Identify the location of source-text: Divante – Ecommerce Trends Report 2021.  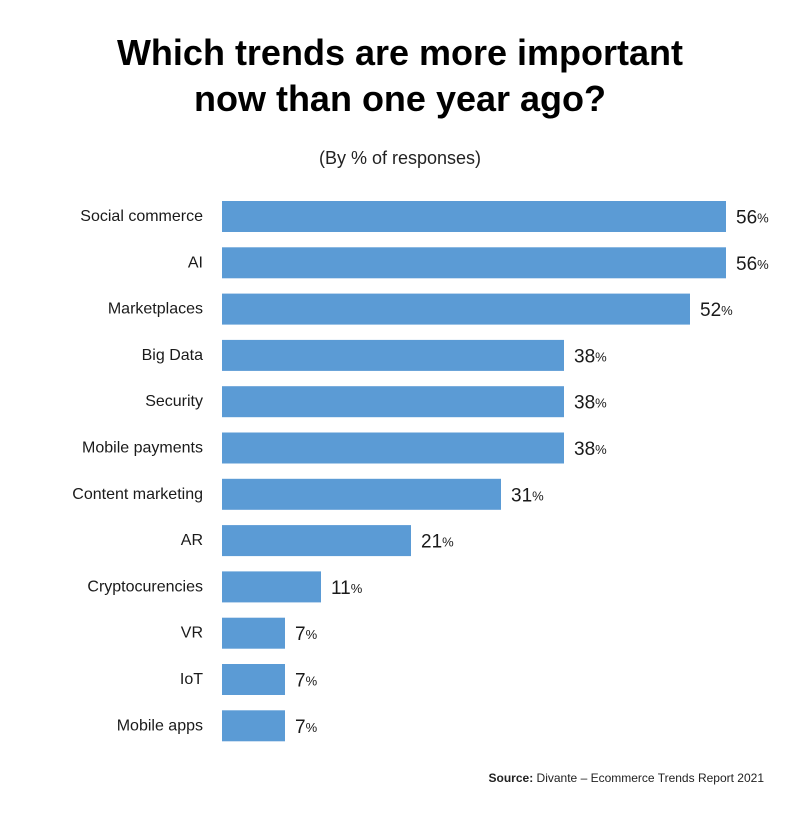
(650, 778).